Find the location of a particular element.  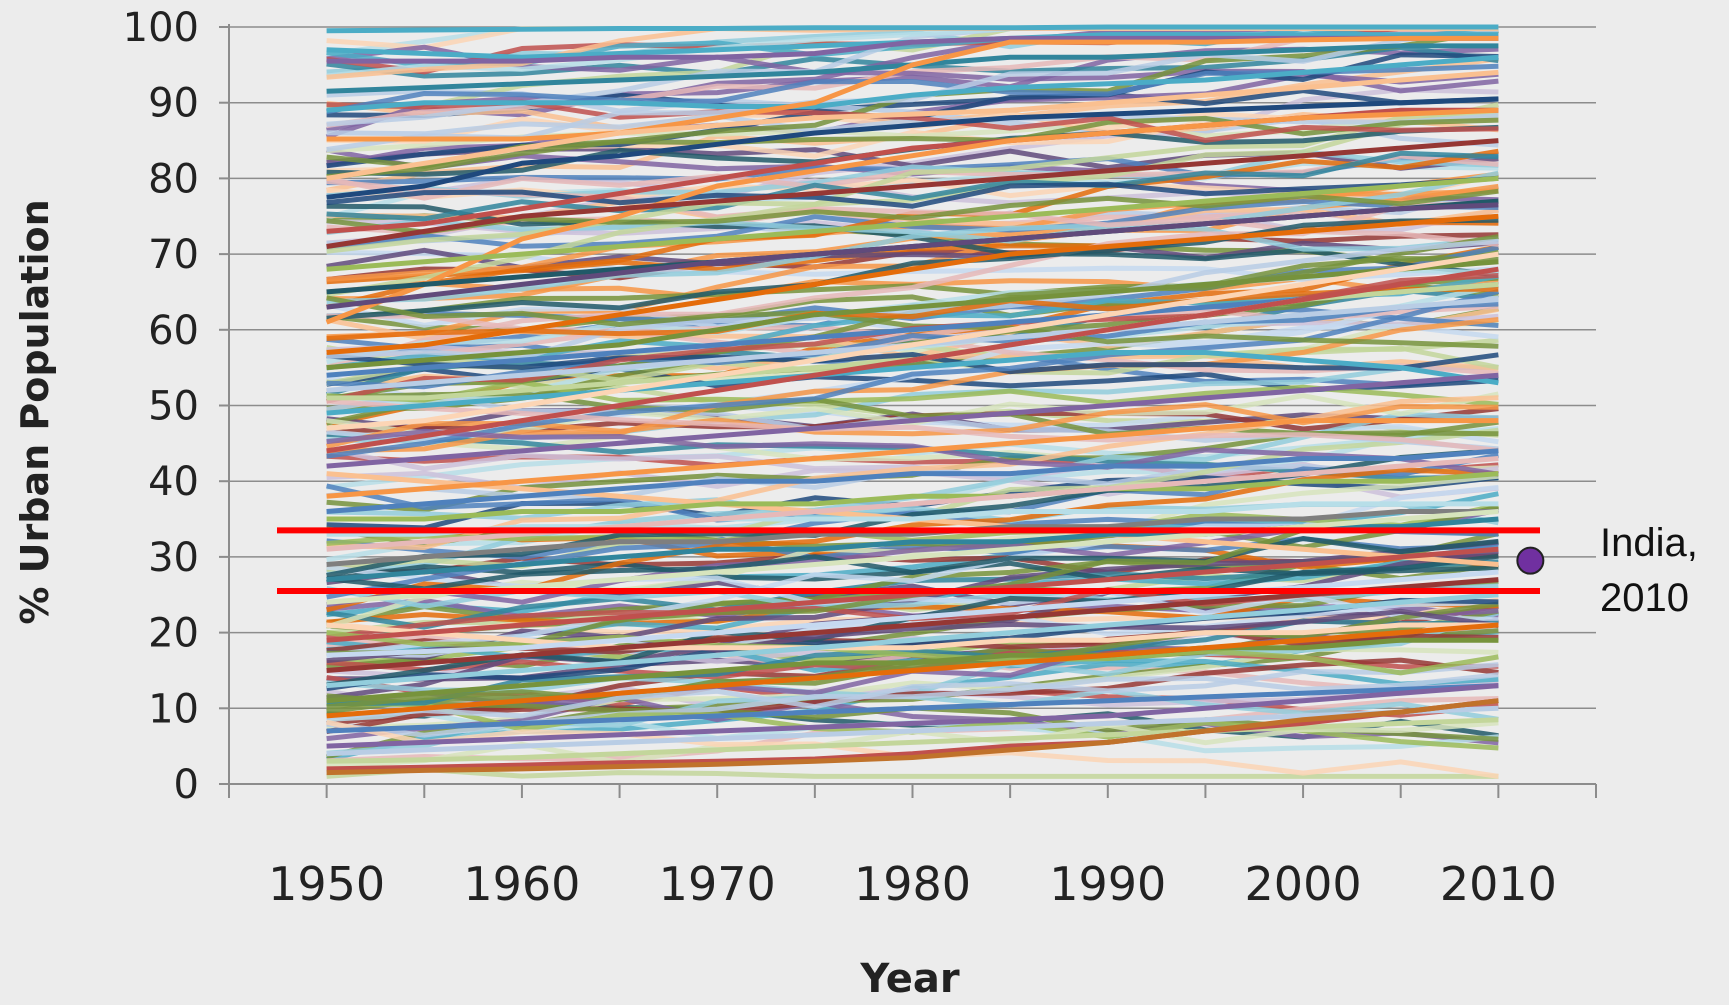

y-tick-label-80: 80 is located at coordinates (173, 179).